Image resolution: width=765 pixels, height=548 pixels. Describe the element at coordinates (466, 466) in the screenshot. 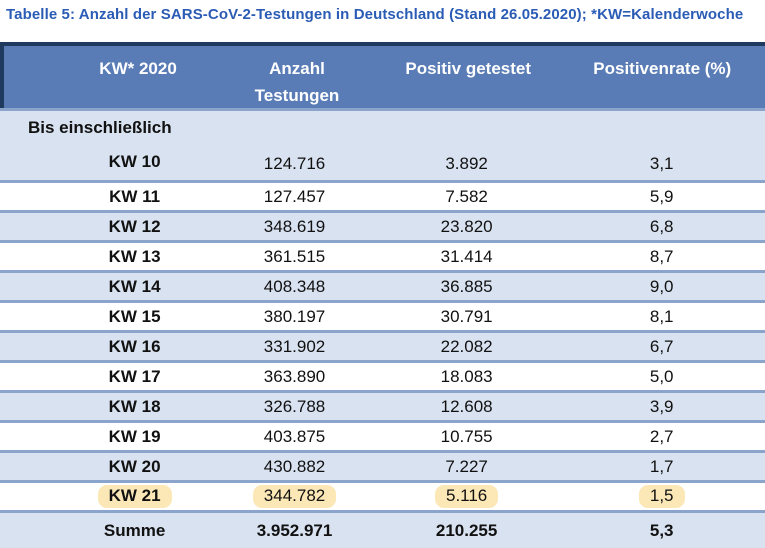

I see `positive-cell: 7.227` at that location.